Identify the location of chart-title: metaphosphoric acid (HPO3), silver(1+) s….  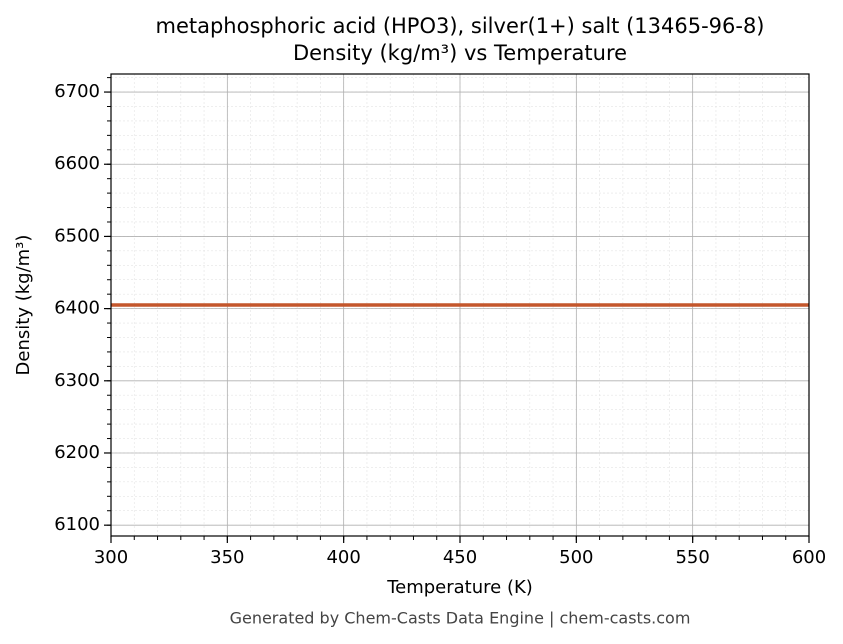
(459, 26).